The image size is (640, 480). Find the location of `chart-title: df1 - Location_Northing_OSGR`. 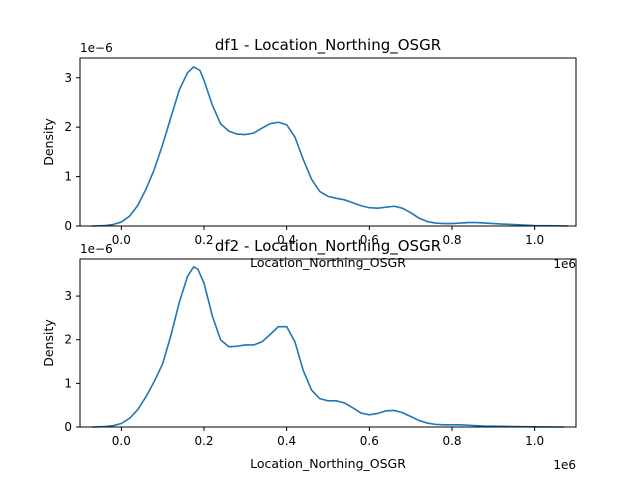

chart-title: df1 - Location_Northing_OSGR is located at coordinates (328, 45).